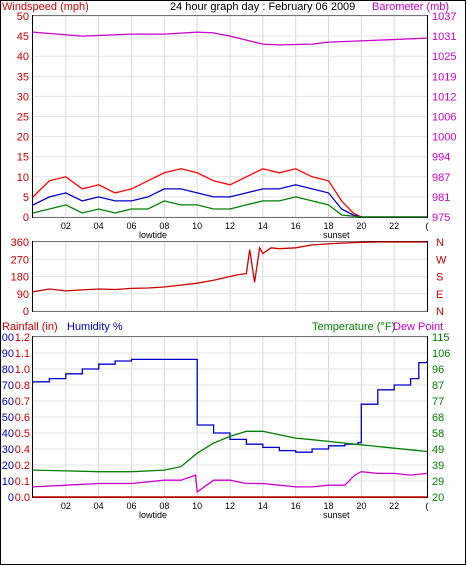 The image size is (467, 566). I want to click on temperature-label: Temperature (°F), so click(353, 327).